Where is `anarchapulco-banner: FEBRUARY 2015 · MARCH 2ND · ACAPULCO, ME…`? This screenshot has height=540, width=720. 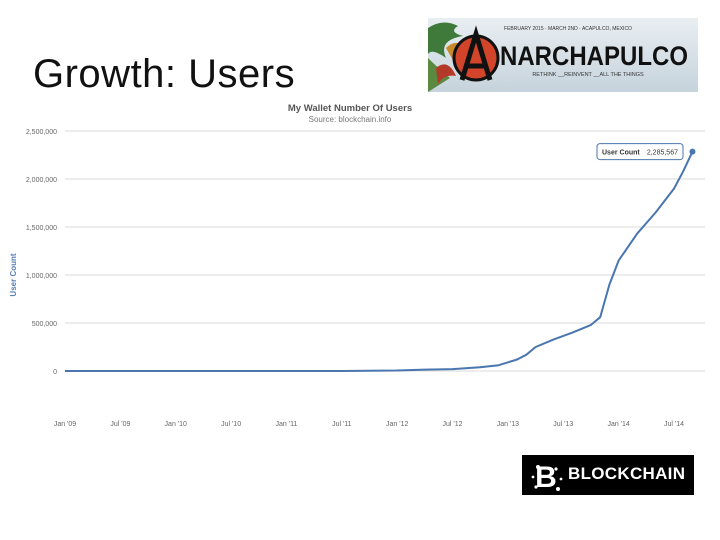 anarchapulco-banner: FEBRUARY 2015 · MARCH 2ND · ACAPULCO, ME… is located at coordinates (563, 55).